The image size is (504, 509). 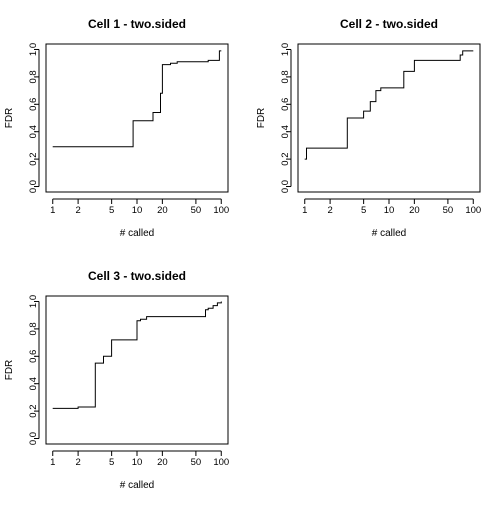 I want to click on chart-title: Cell 3 - two.sided, so click(x=137, y=276).